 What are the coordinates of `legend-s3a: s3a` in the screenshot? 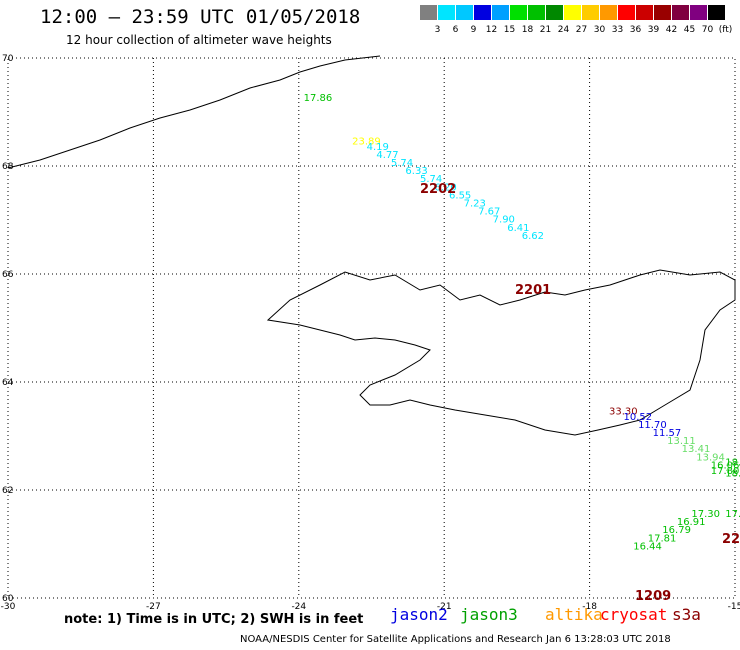 It's located at (686, 614).